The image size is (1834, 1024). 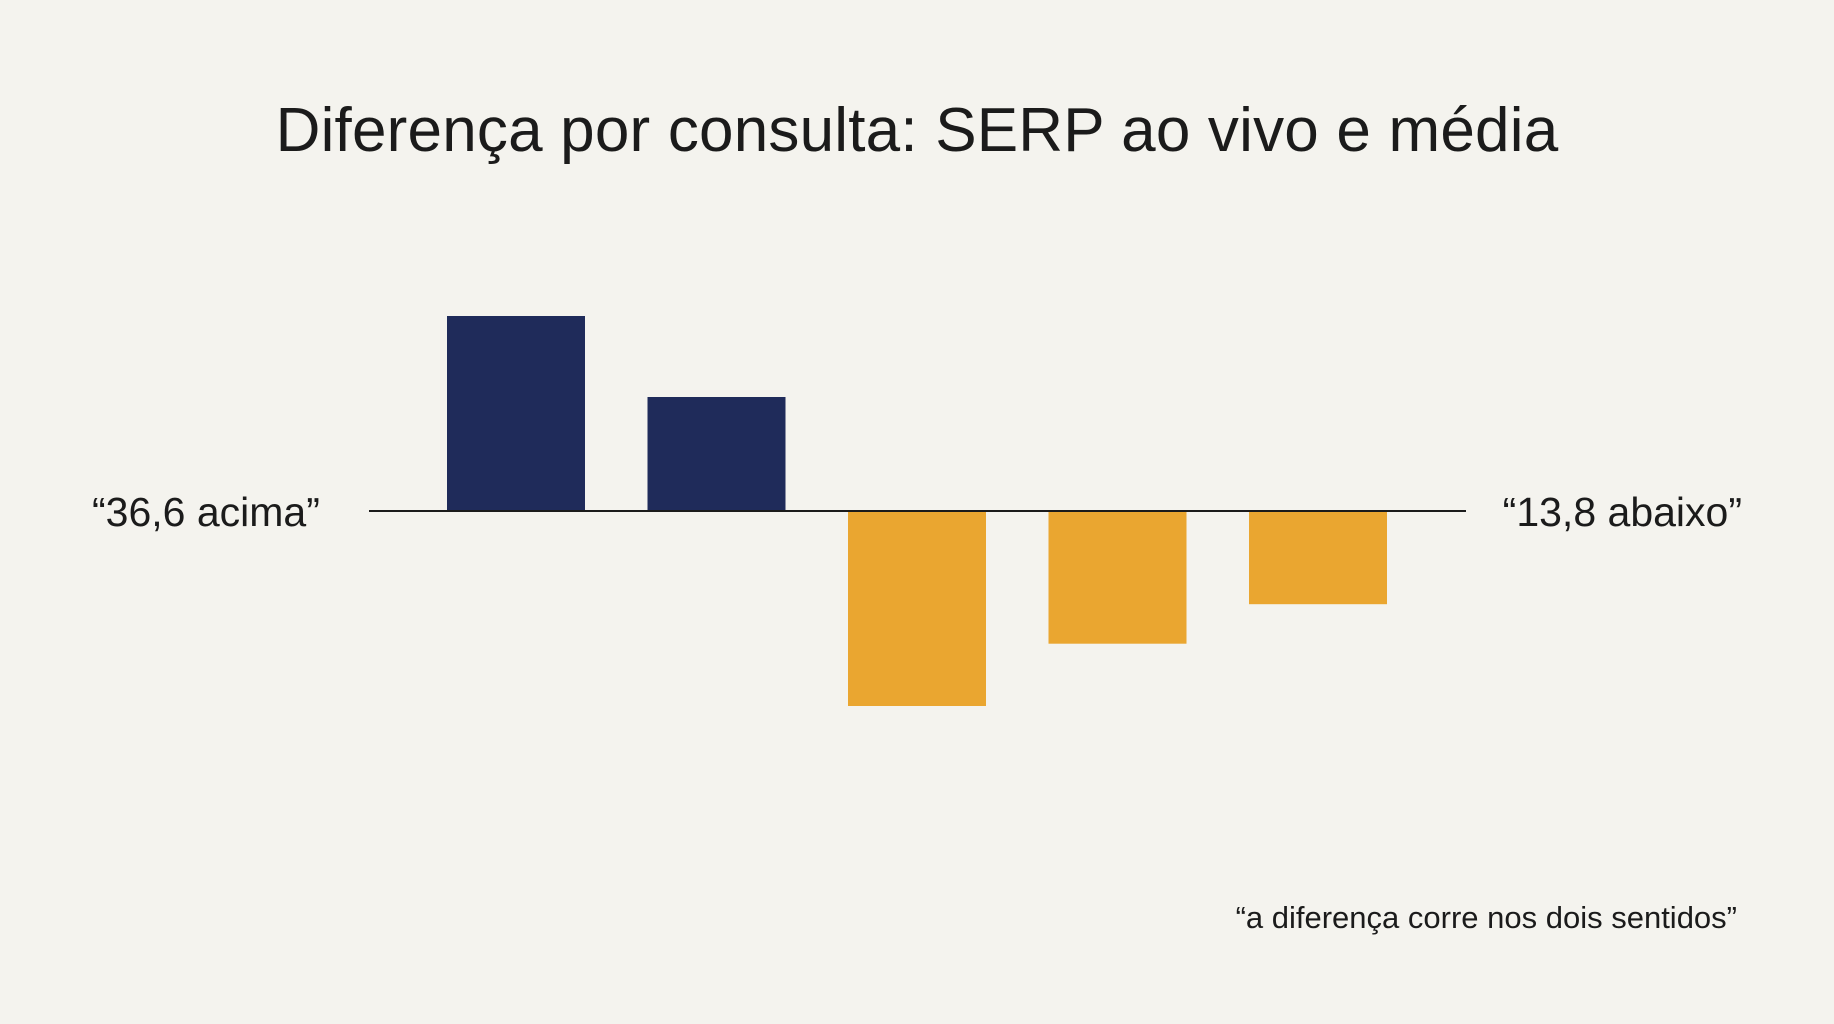 I want to click on left-annotation: “36,6 acima”, so click(x=206, y=512).